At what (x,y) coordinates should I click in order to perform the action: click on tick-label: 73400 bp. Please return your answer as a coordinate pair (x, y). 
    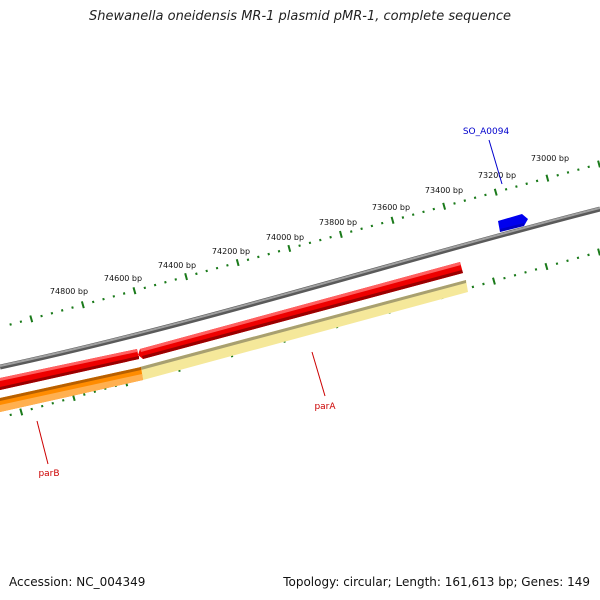
    Looking at the image, I should click on (444, 190).